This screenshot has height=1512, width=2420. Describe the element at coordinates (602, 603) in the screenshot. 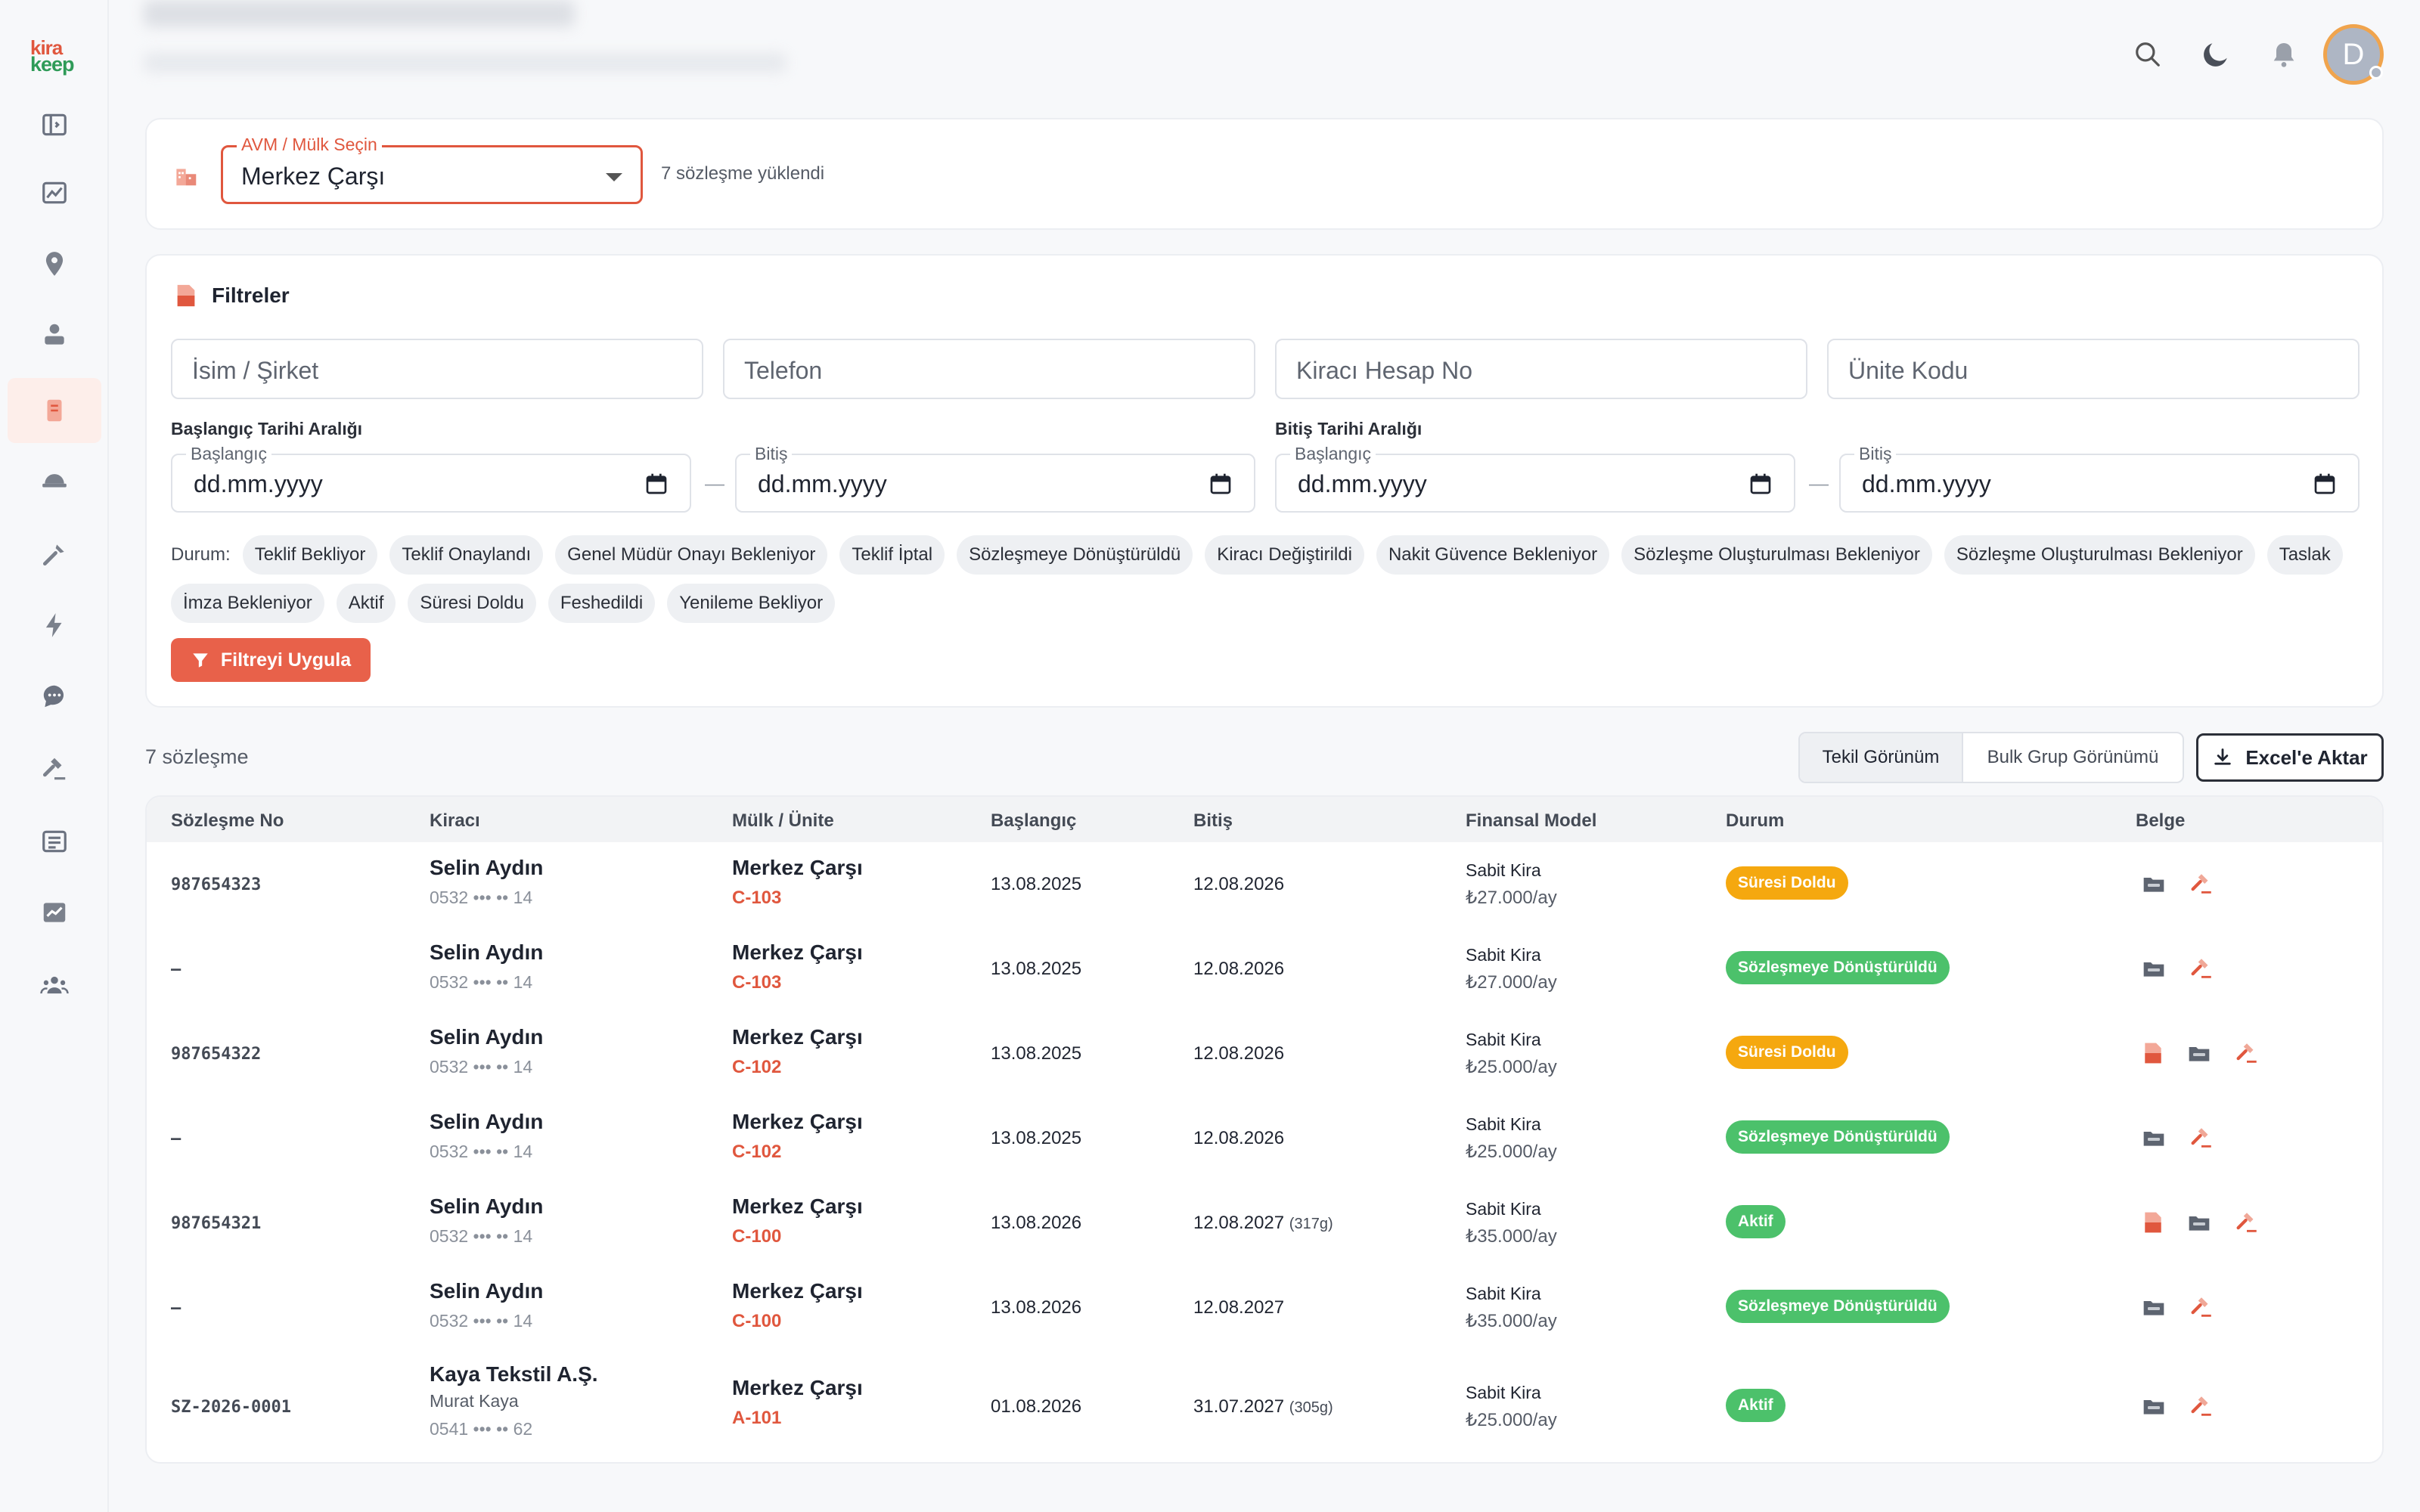

I see `status-chip: Feshedildi` at that location.